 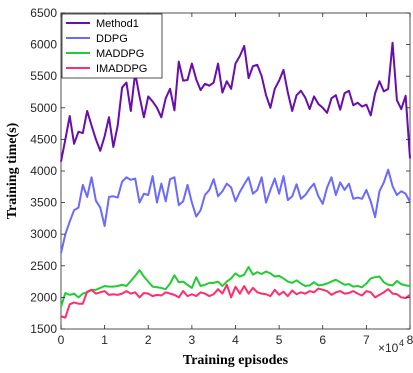 I want to click on legend-entry-method1: Method1, so click(x=117, y=24).